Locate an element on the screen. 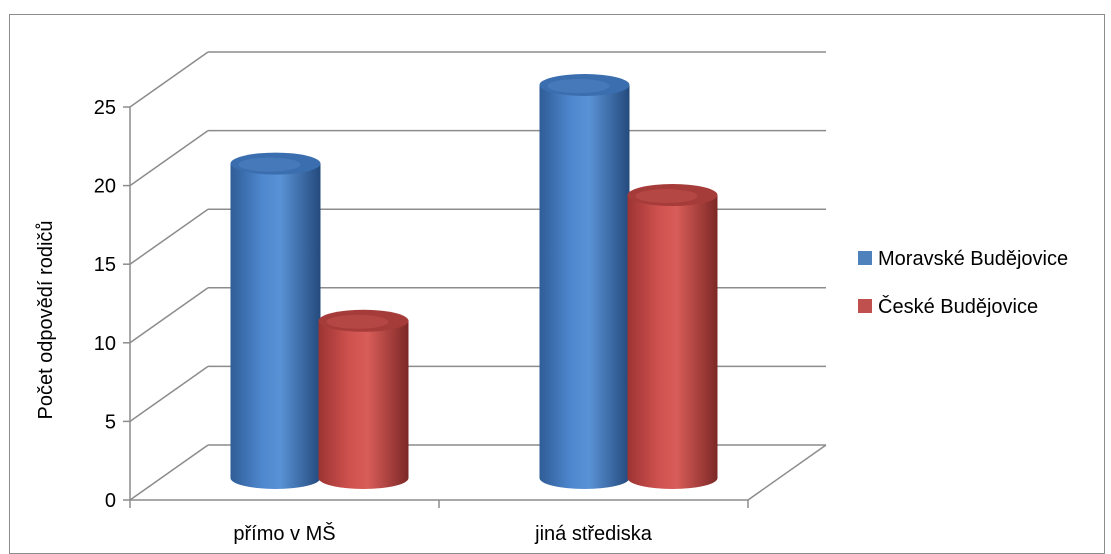 The image size is (1111, 554). y-tick-label: 0 is located at coordinates (110, 501).